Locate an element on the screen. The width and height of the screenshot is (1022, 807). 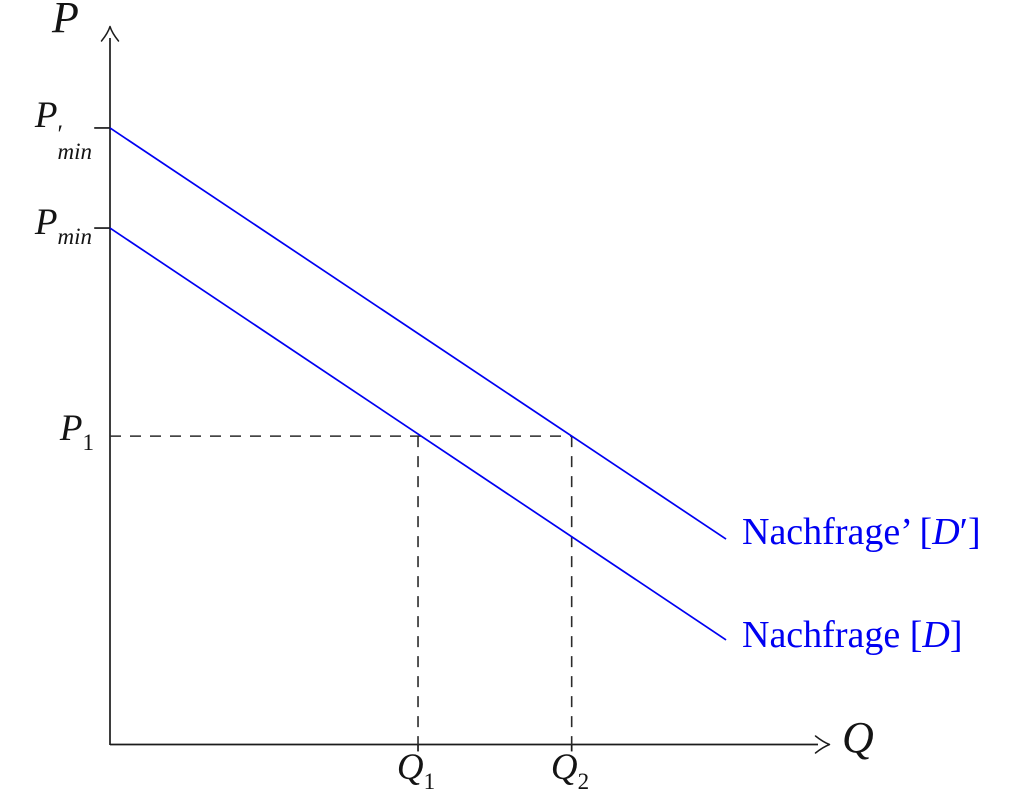
p-prime-min-supsub: ′ min is located at coordinates (75, 142).